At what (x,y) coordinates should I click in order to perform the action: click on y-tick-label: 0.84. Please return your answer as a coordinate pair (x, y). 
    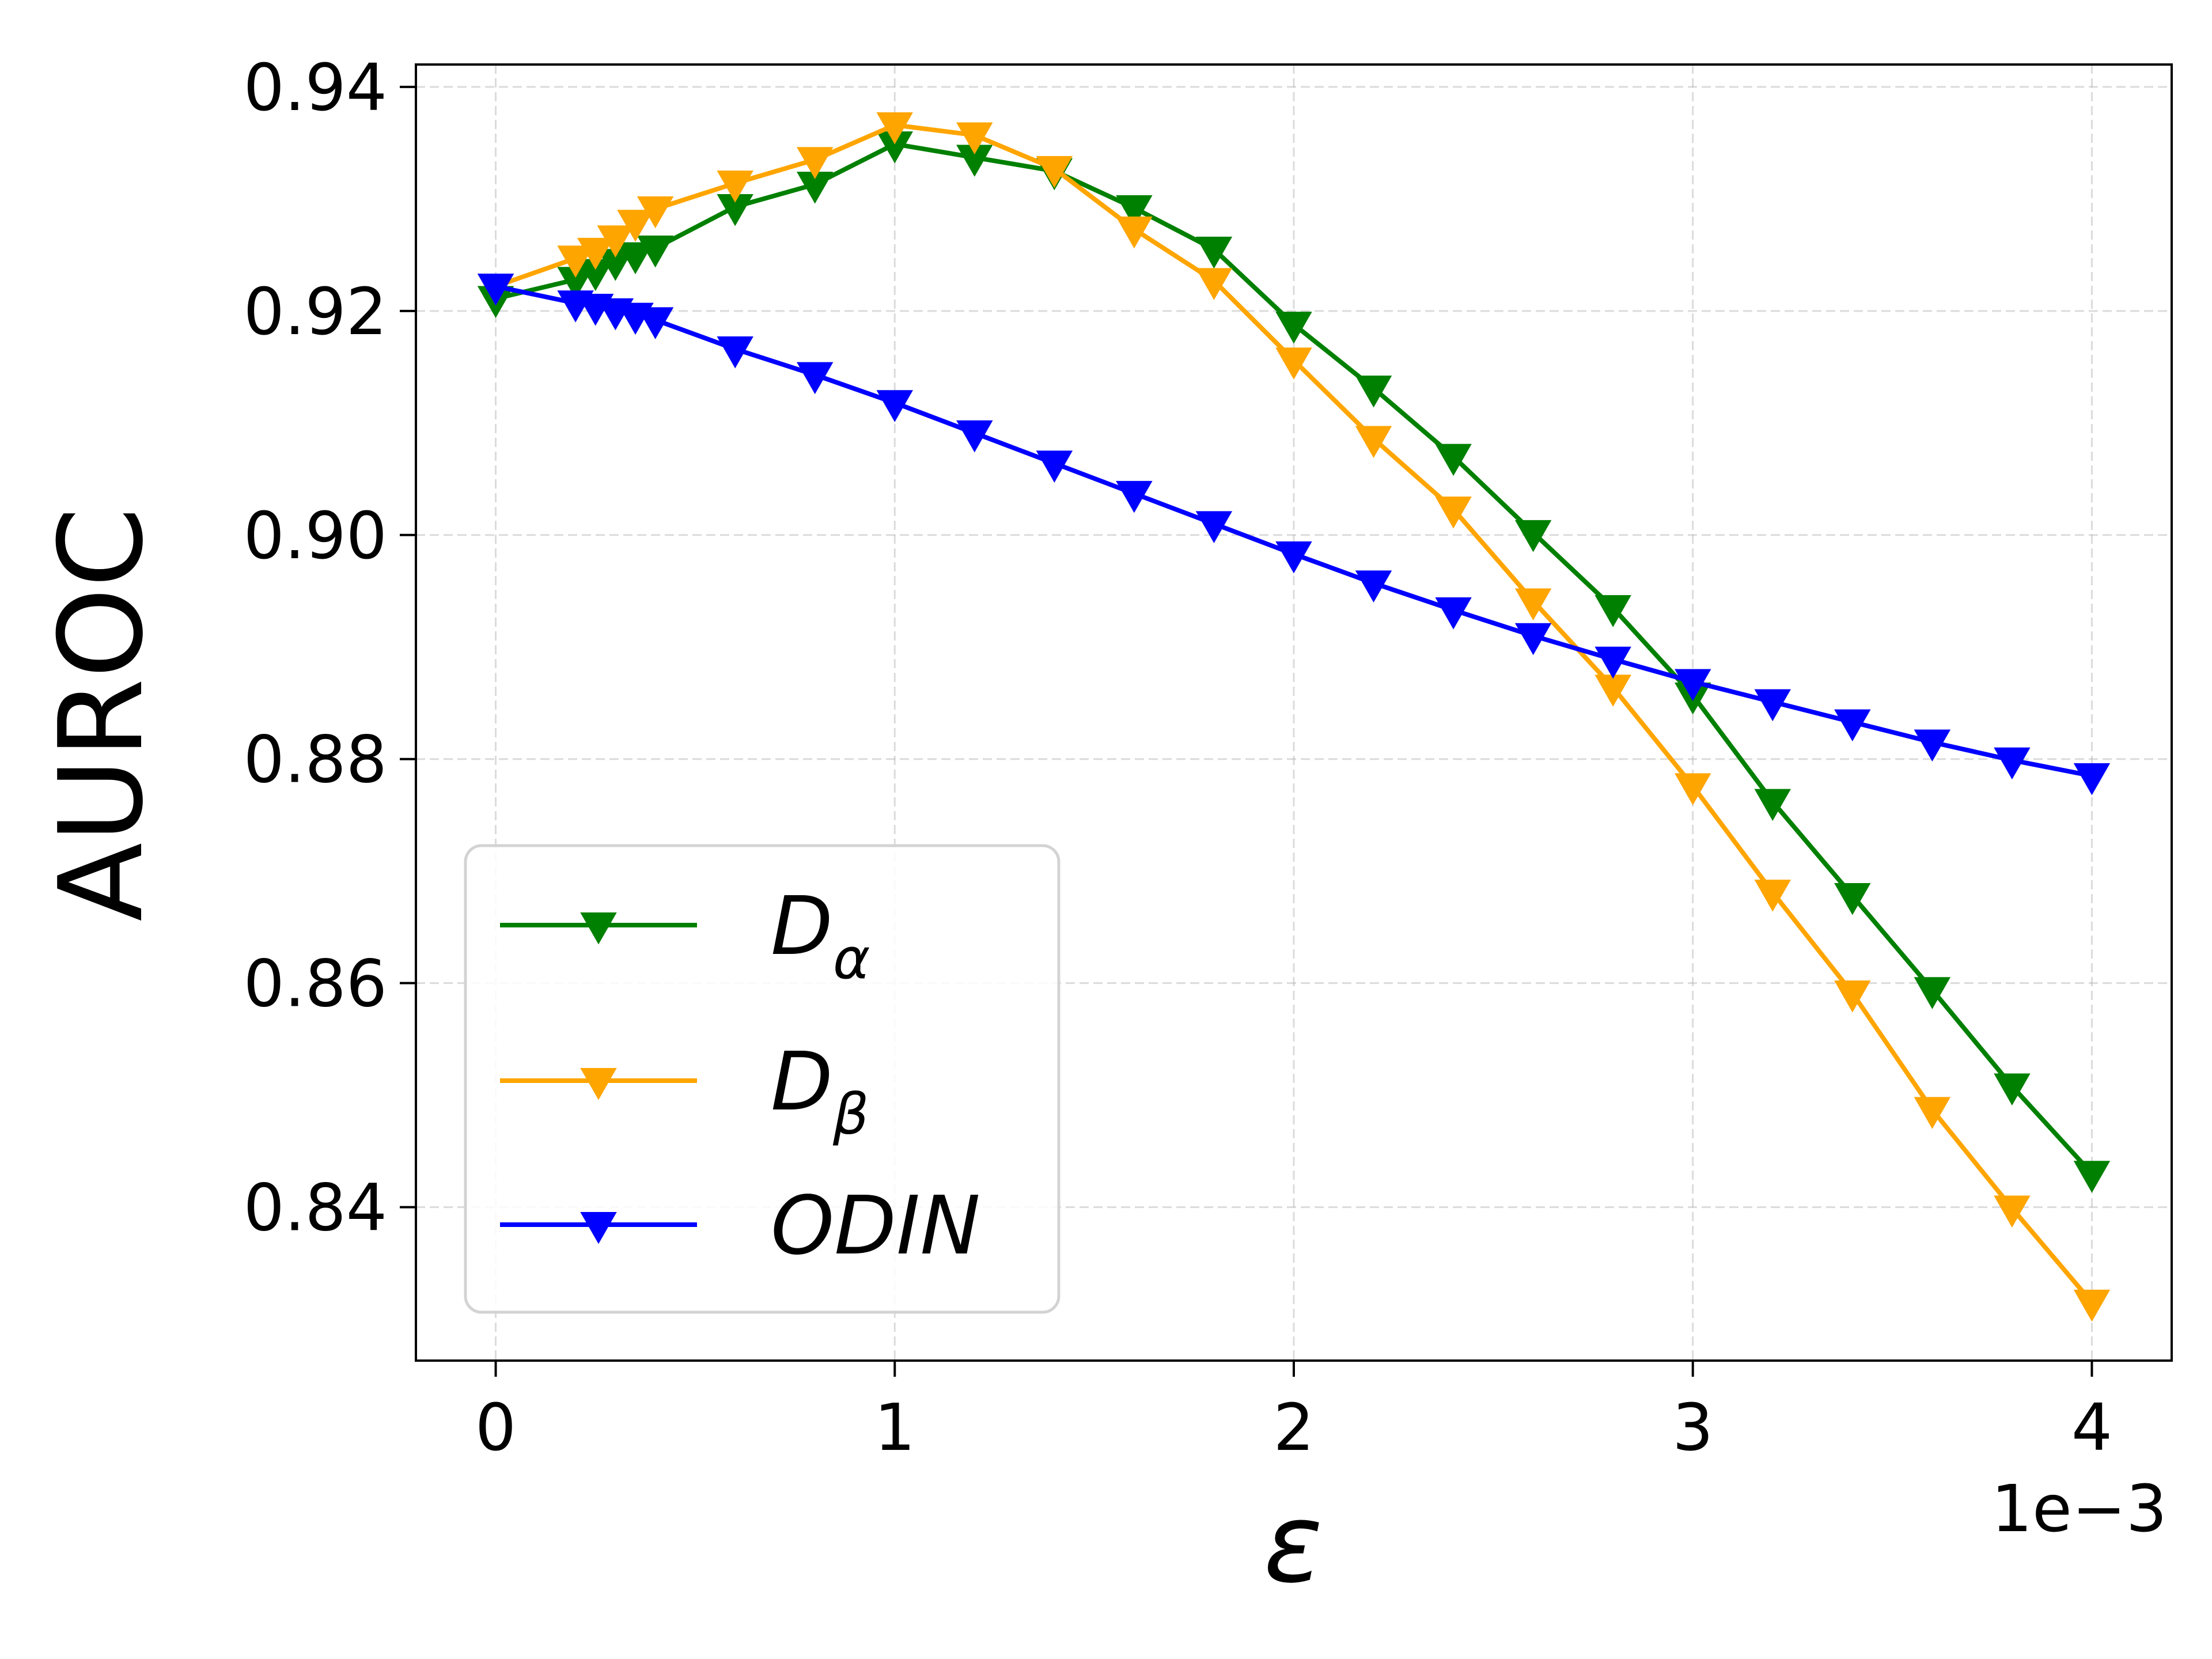
    Looking at the image, I should click on (315, 1208).